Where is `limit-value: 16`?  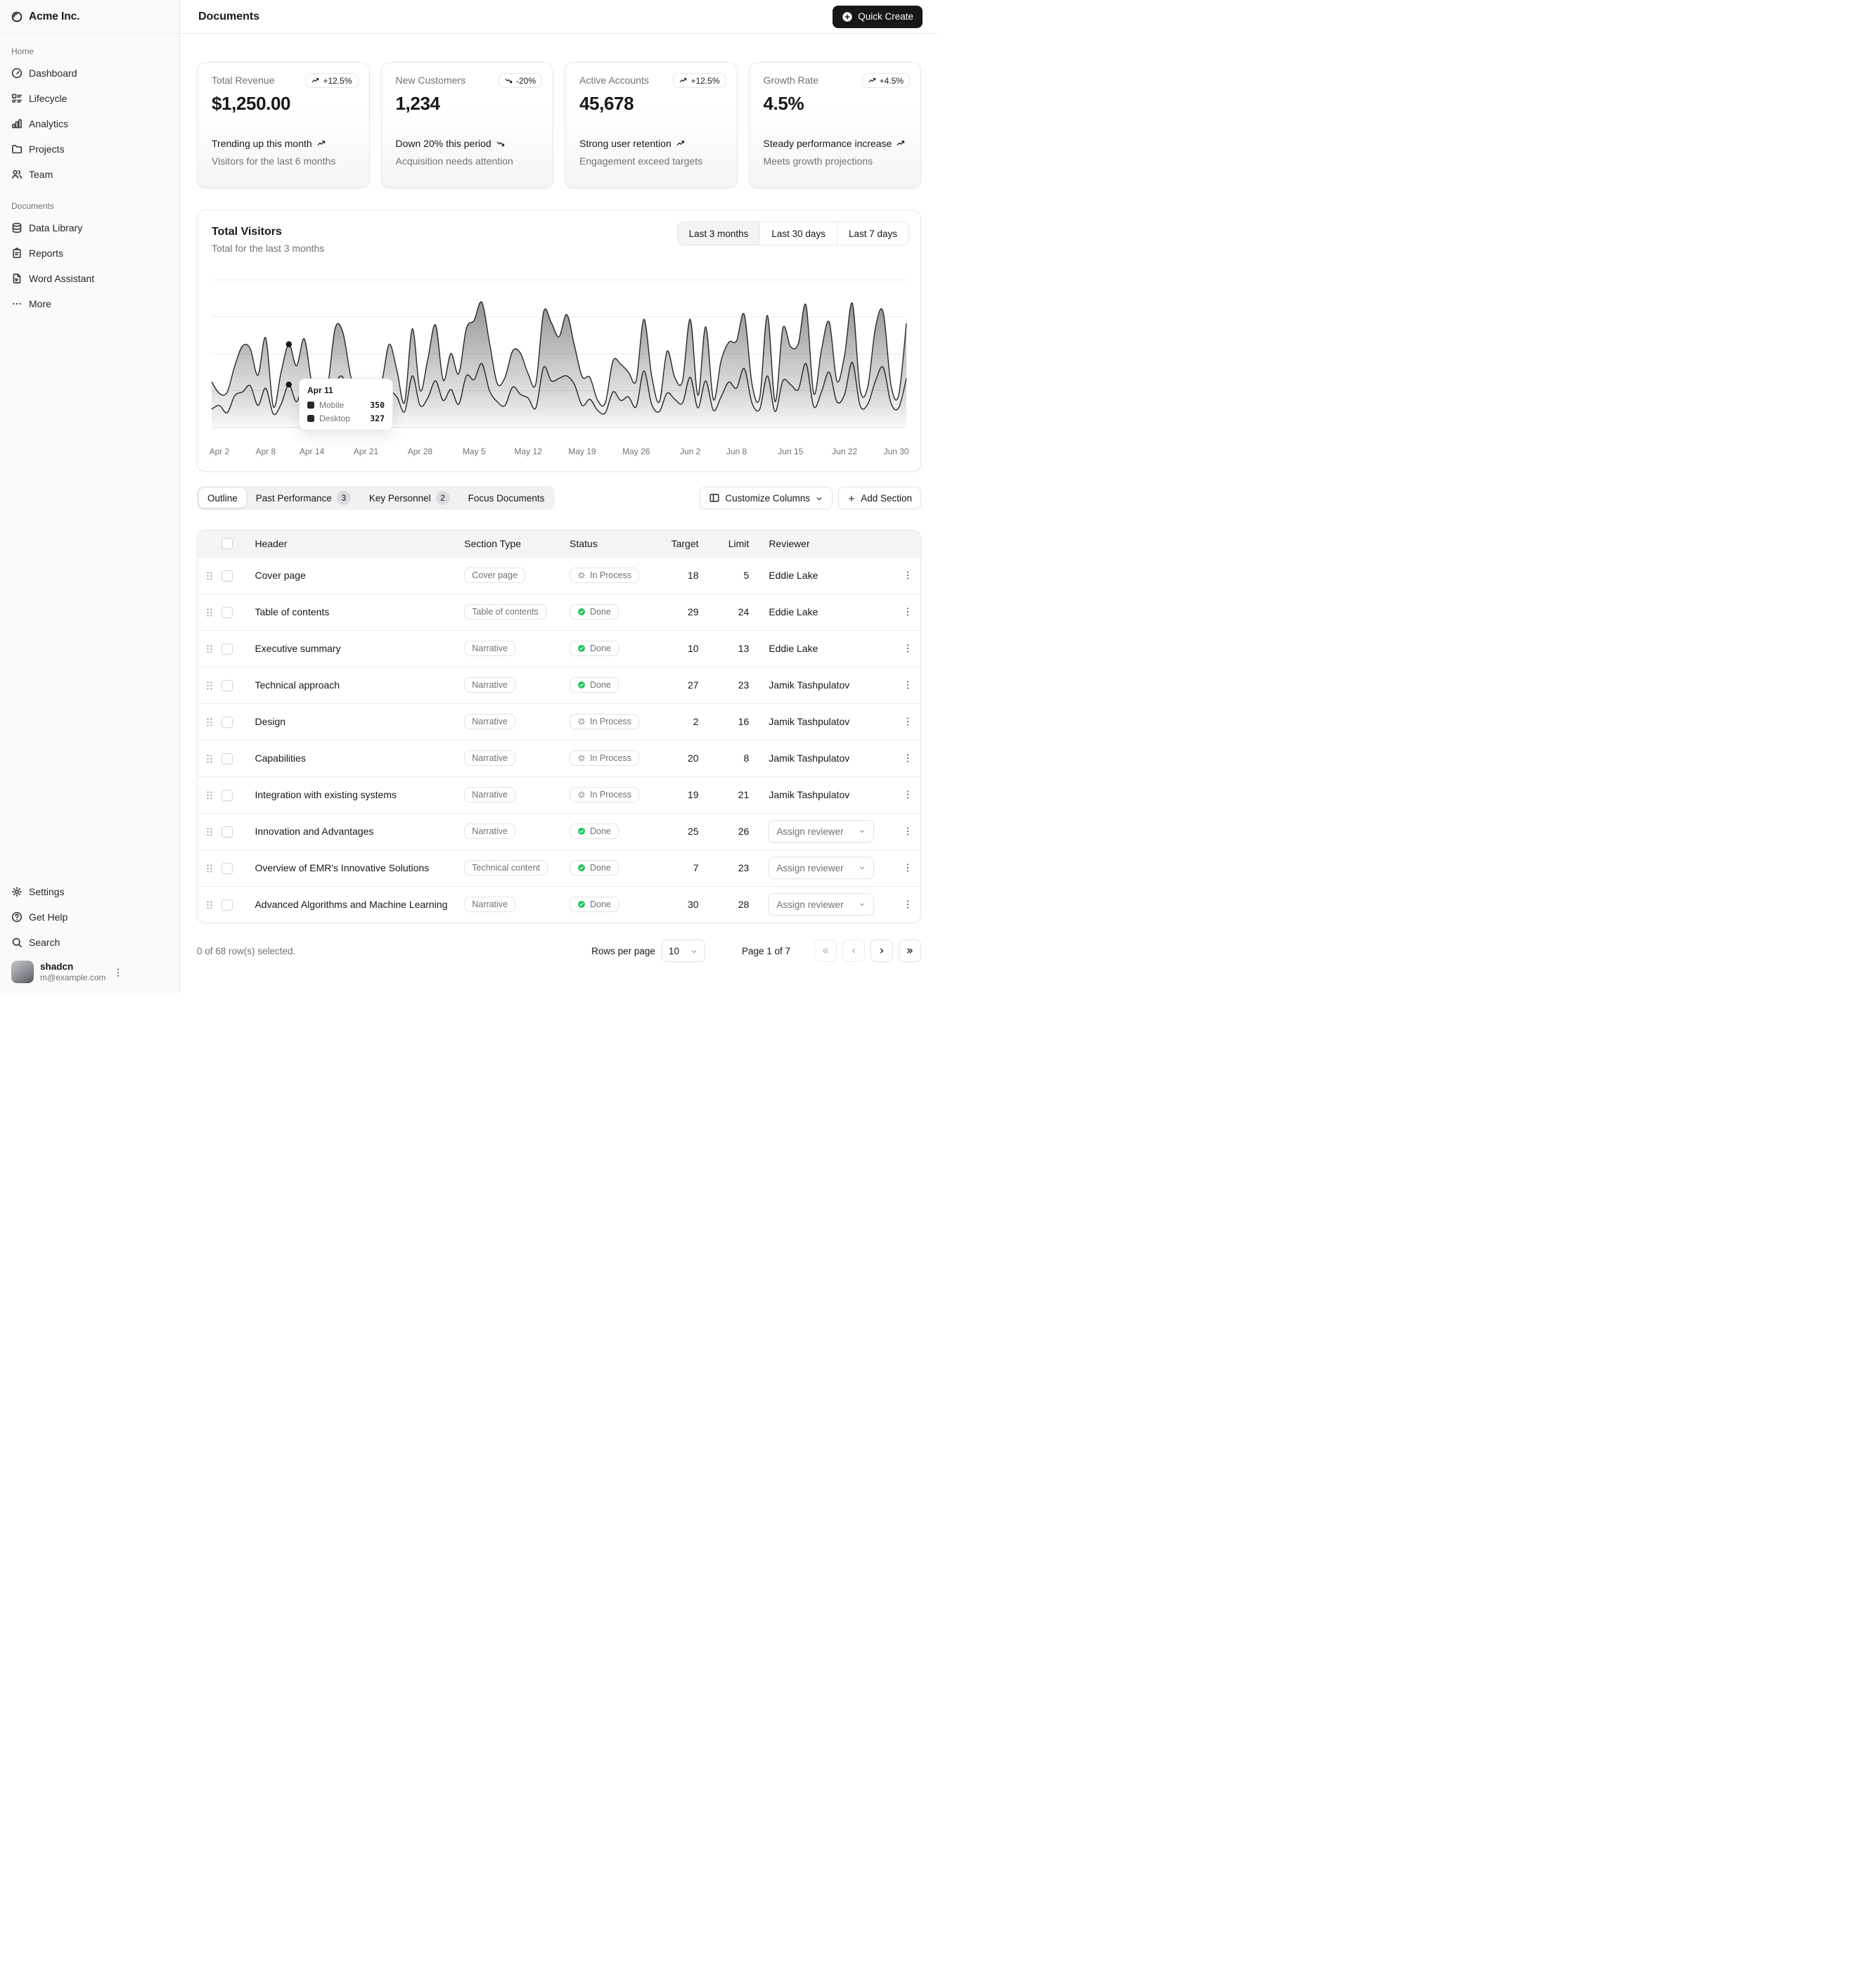
limit-value: 16 is located at coordinates (735, 722).